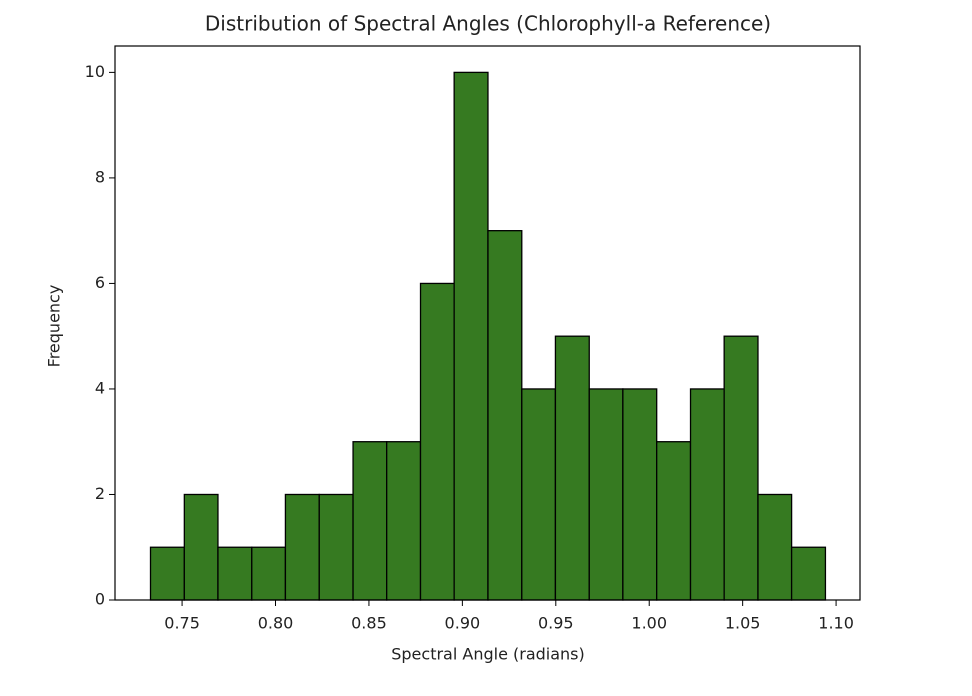  Describe the element at coordinates (743, 623) in the screenshot. I see `x-tick-label: 1.05` at that location.